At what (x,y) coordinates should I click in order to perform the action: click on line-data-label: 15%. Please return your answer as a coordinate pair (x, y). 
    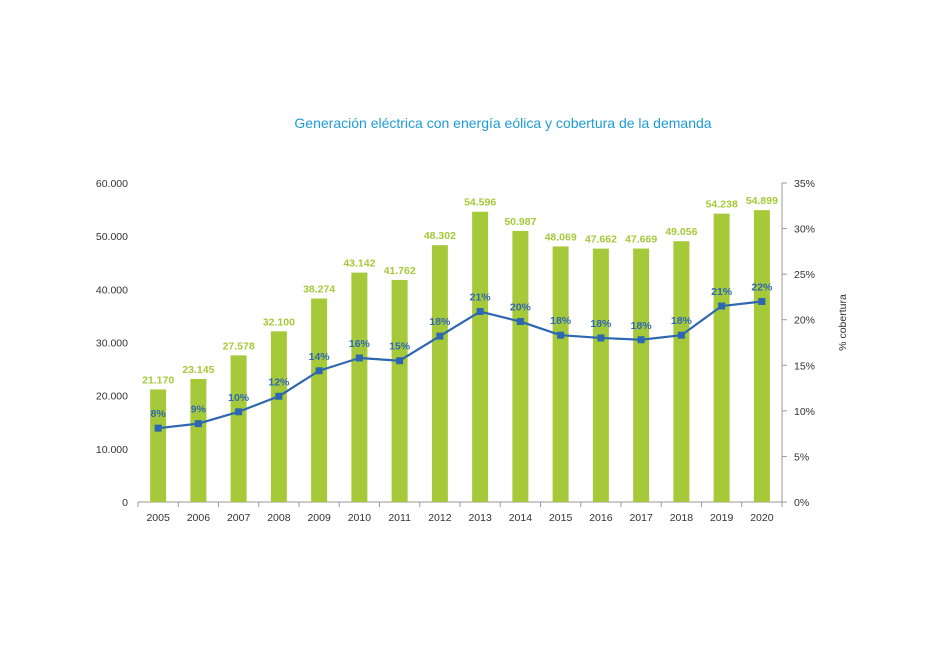
    Looking at the image, I should click on (400, 347).